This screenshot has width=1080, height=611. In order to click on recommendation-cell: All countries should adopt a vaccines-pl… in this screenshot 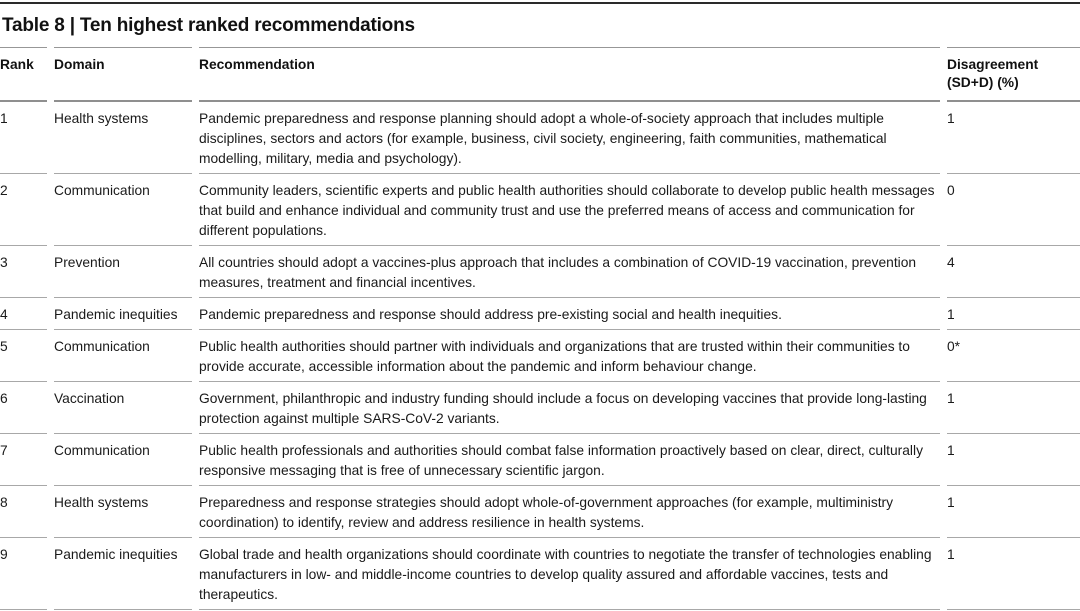, I will do `click(569, 272)`.